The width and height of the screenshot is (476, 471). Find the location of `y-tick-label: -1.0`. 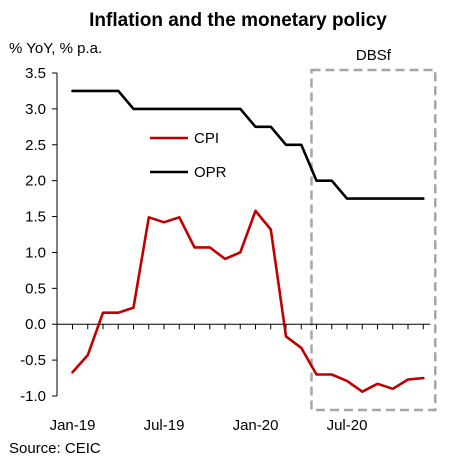

y-tick-label: -1.0 is located at coordinates (33, 396).